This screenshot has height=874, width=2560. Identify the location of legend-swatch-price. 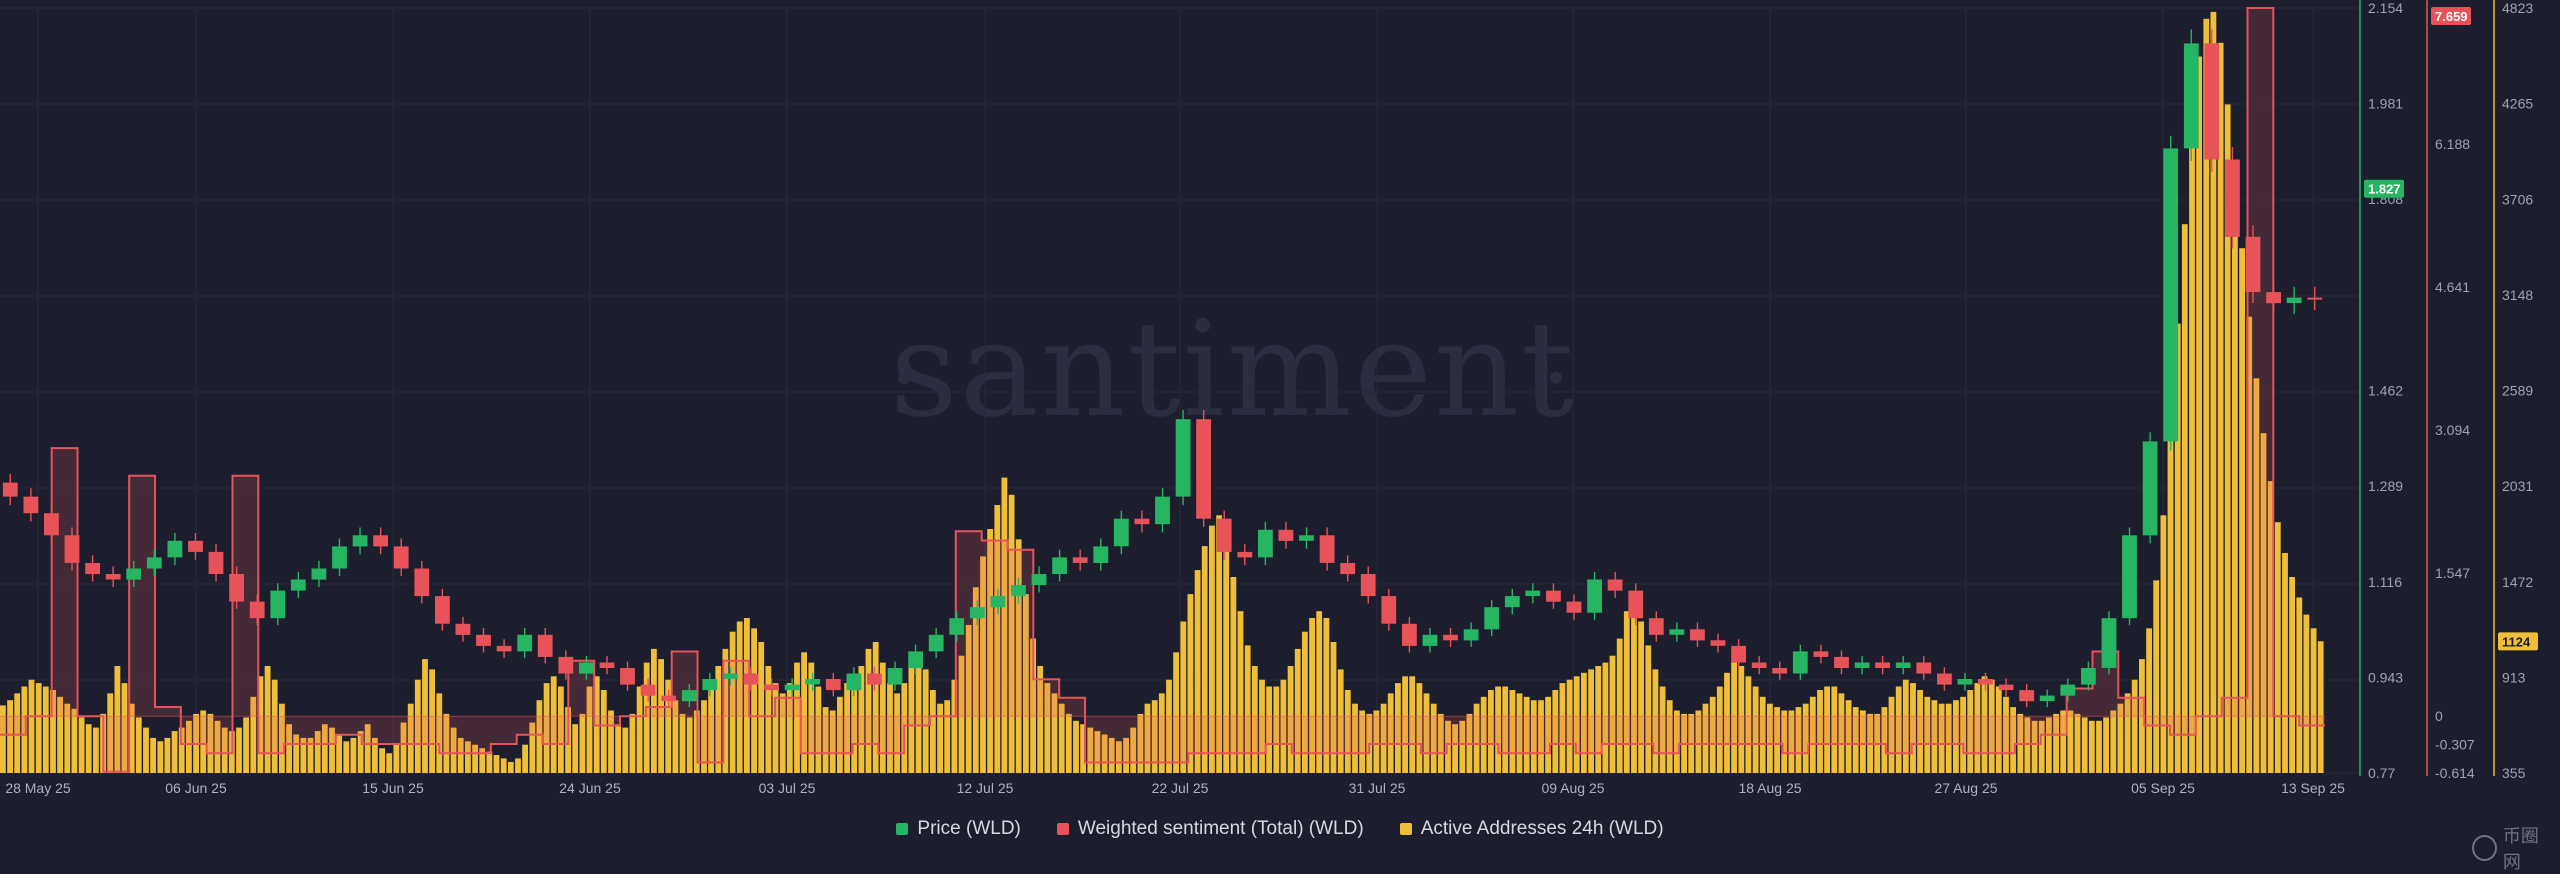
(902, 829).